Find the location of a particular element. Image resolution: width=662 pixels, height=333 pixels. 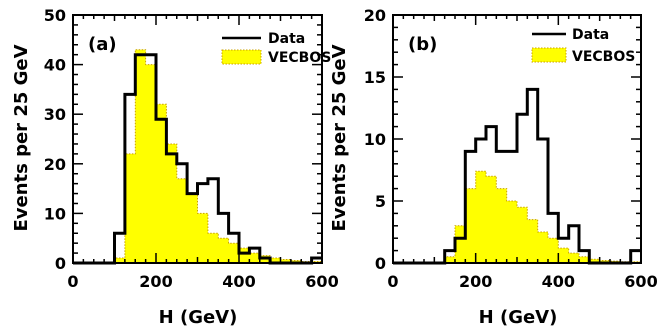

y-tick-label: 5 is located at coordinates (380, 201).